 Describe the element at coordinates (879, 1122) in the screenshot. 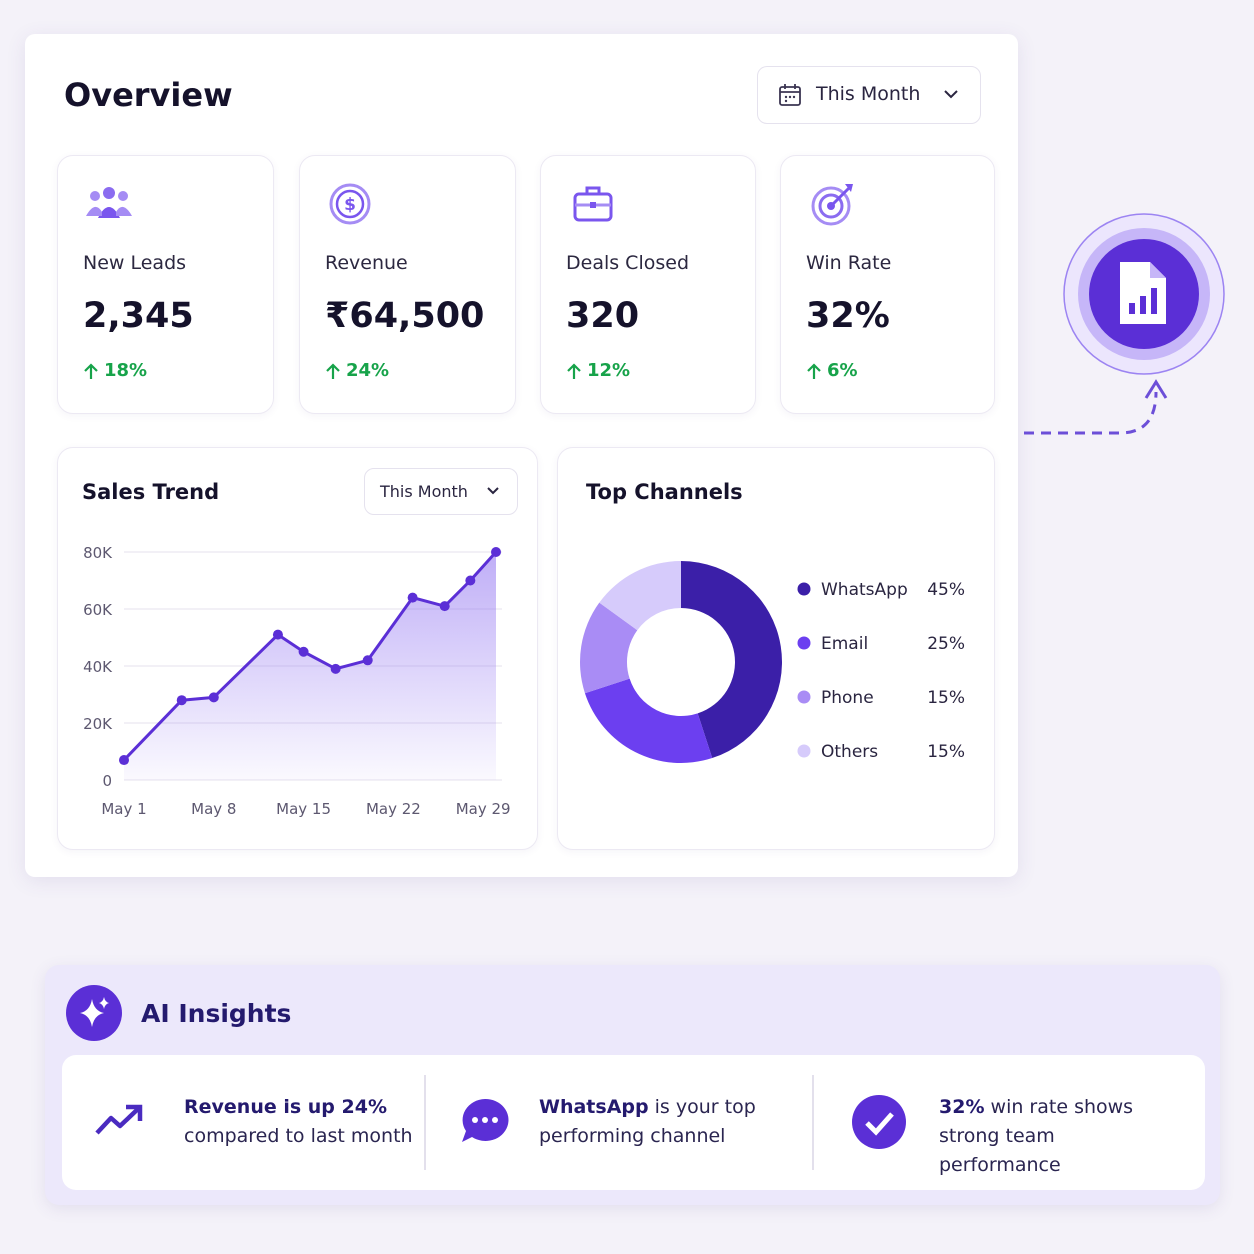

I see `check-icon` at that location.